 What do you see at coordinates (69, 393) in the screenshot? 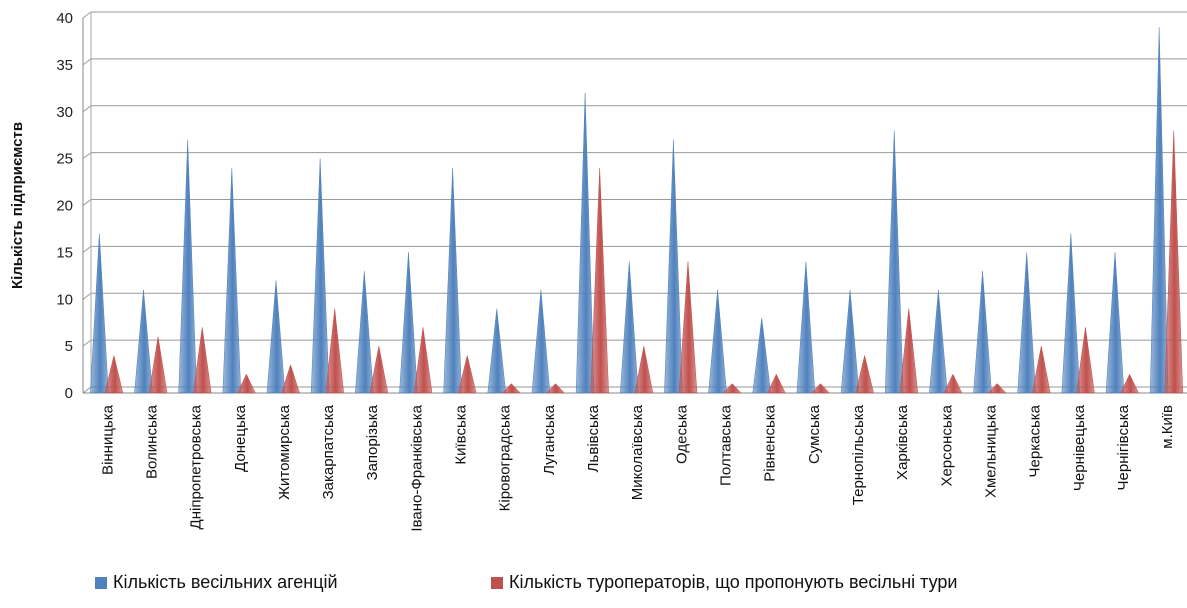
I see `y-tick-label: 0` at bounding box center [69, 393].